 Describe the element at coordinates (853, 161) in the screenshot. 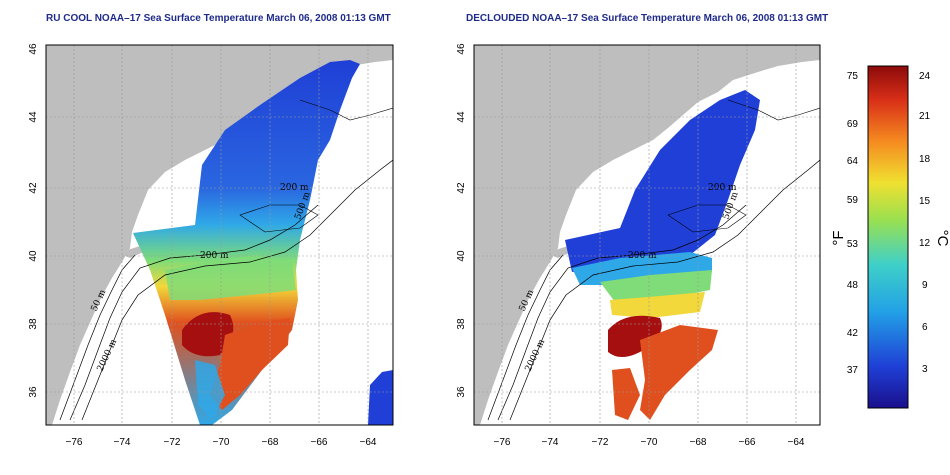

I see `fahrenheit-tick: 64` at that location.